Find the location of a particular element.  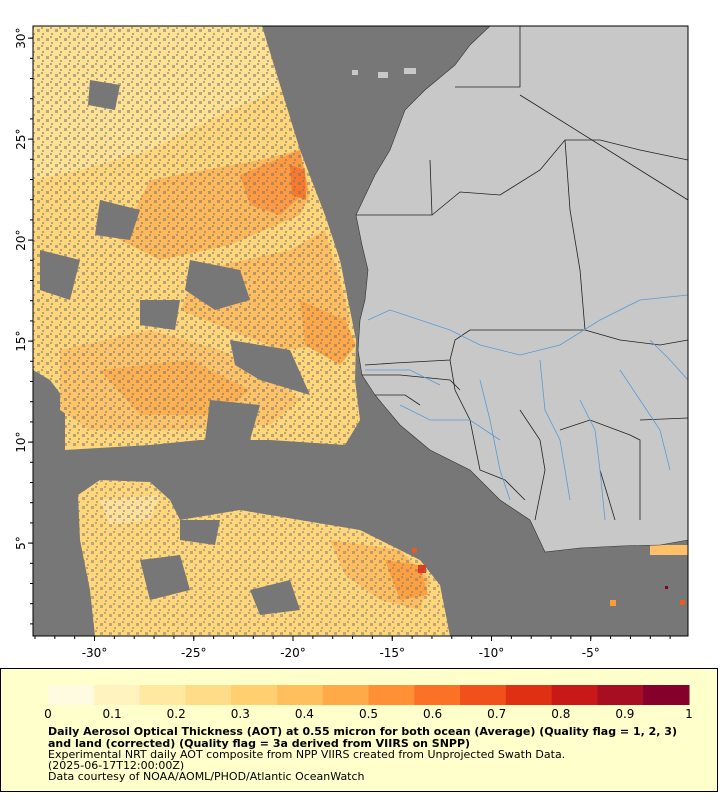

scale-tick-label: 0.6 is located at coordinates (432, 713).